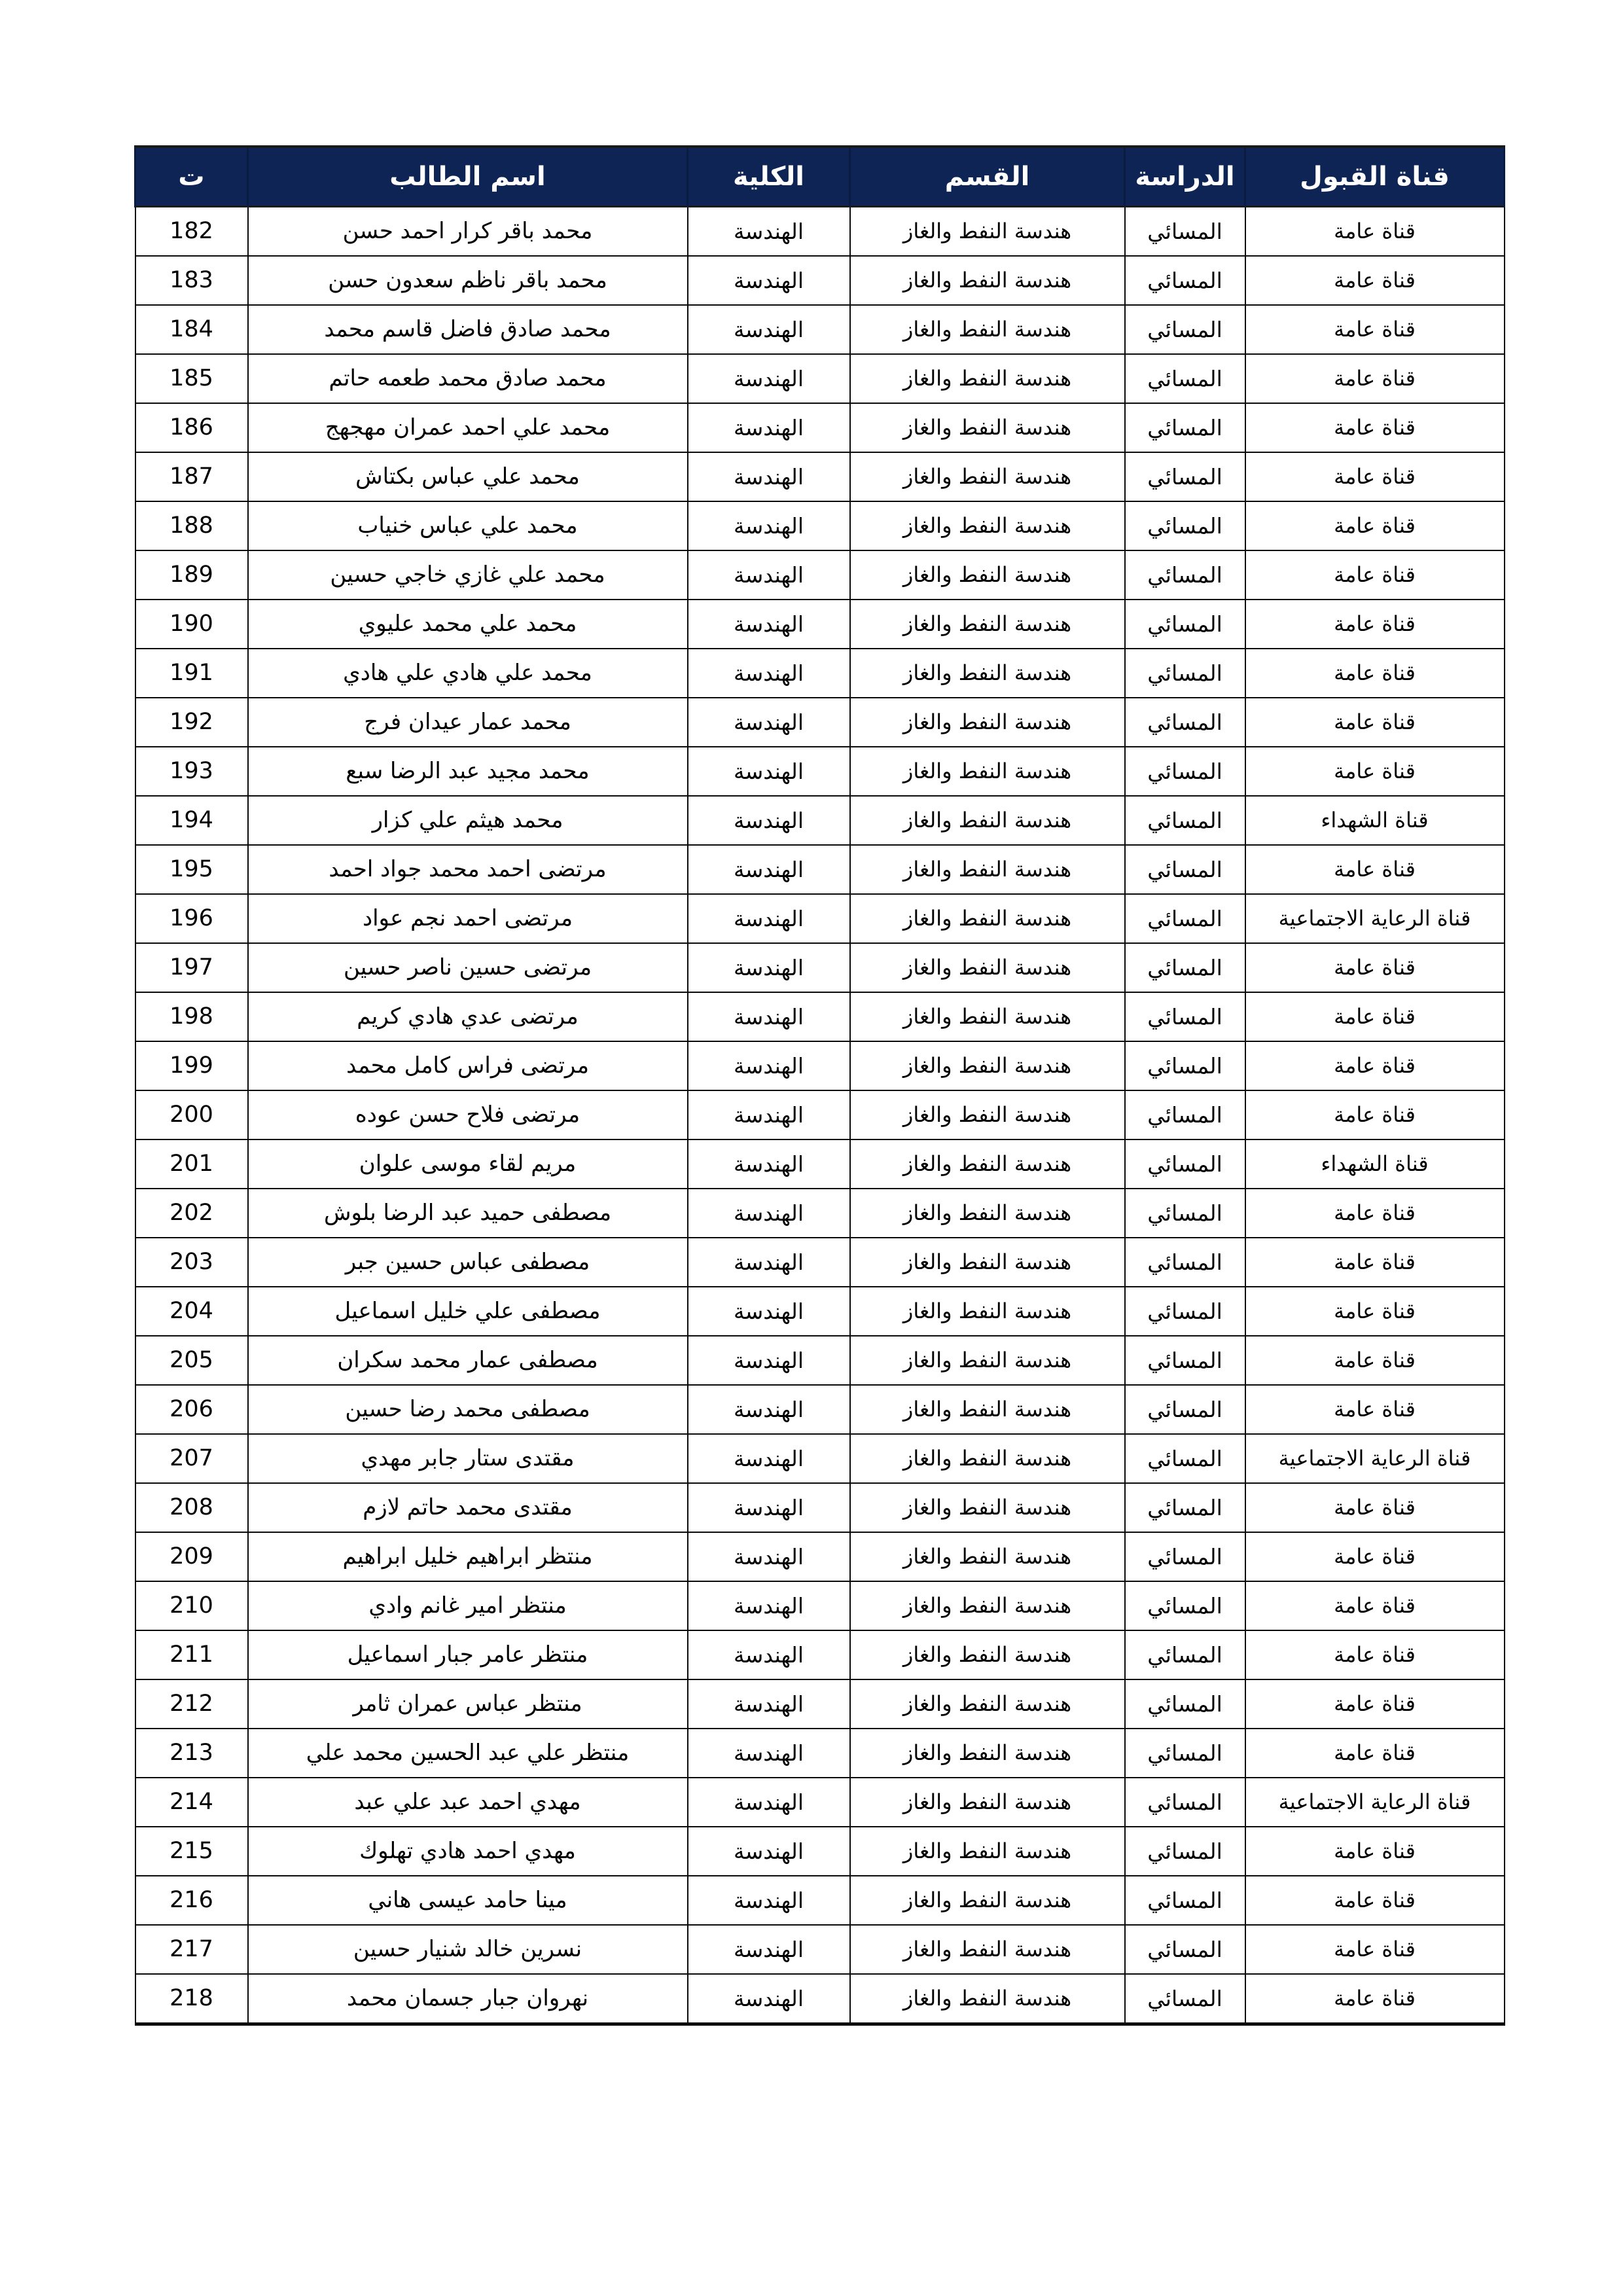  I want to click on cell-index: 190, so click(191, 624).